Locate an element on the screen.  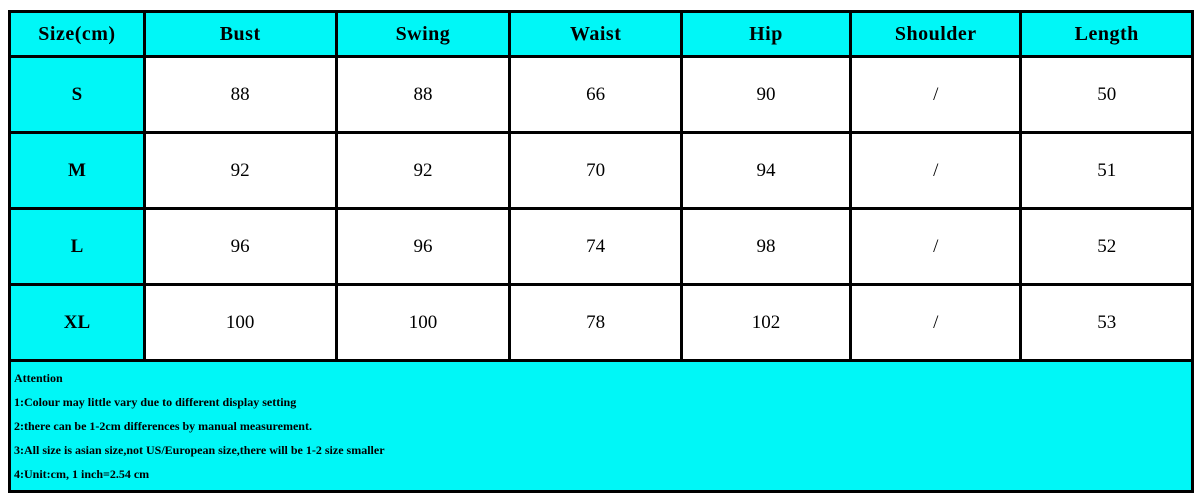
note-line-4: 4:Unit:cm, 1 inch=2.54 cm is located at coordinates (82, 474).